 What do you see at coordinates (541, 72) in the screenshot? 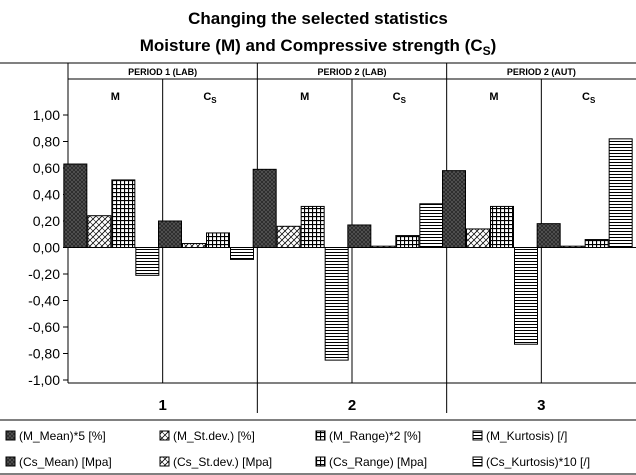
I see `period-header: PERIOD 2 (AUT)` at bounding box center [541, 72].